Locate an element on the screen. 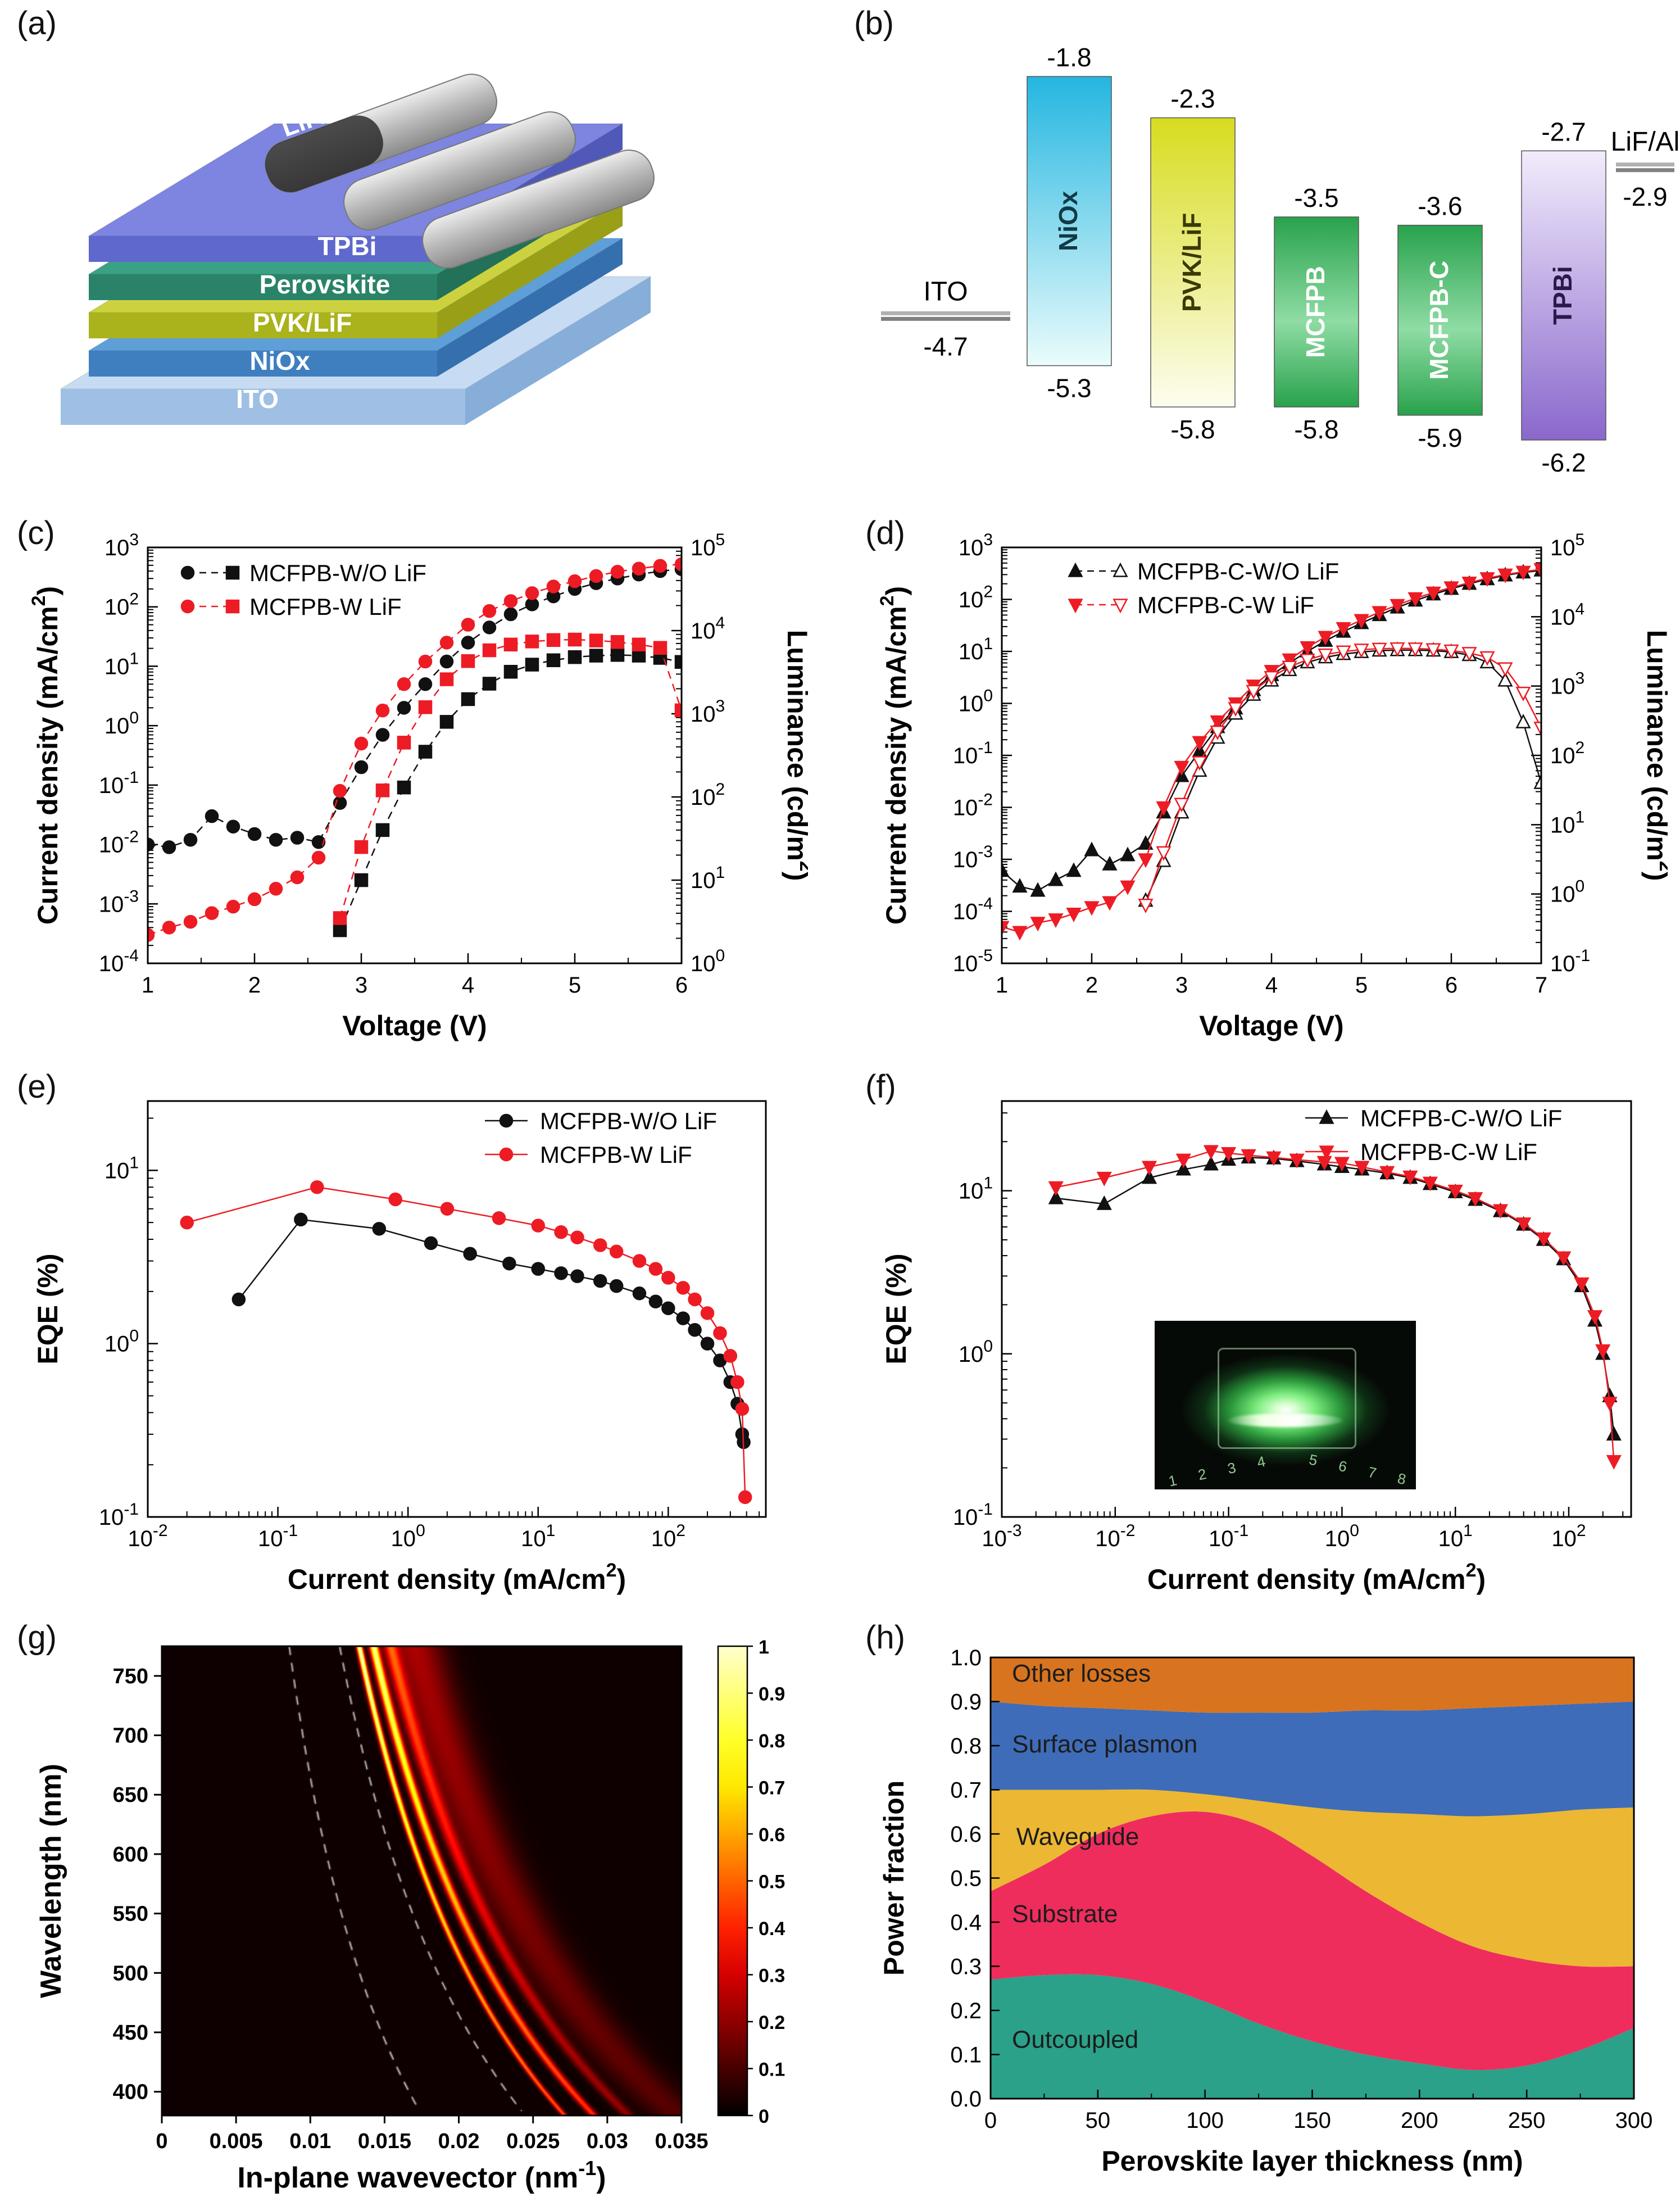 The image size is (1680, 2197). svg-text: 10⁻⁴ is located at coordinates (973, 910).